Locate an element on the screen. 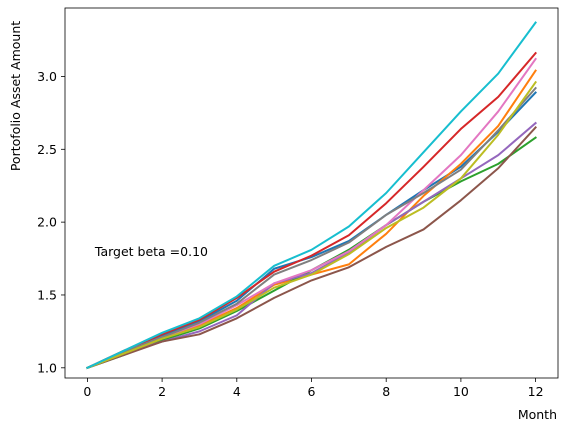  y-axis: 1.0 1.5 2.0 2.5 3.0 is located at coordinates (51, 222).